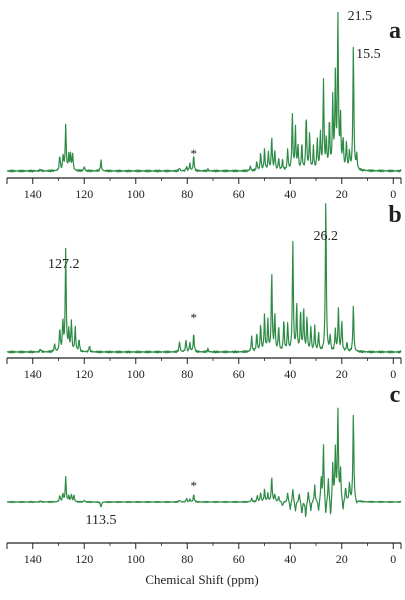  I want to click on peak-label: 113.5, so click(101, 520).